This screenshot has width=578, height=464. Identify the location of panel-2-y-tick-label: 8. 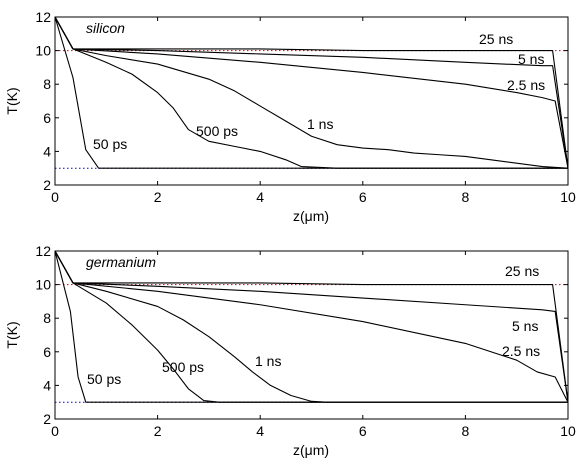
(47, 318).